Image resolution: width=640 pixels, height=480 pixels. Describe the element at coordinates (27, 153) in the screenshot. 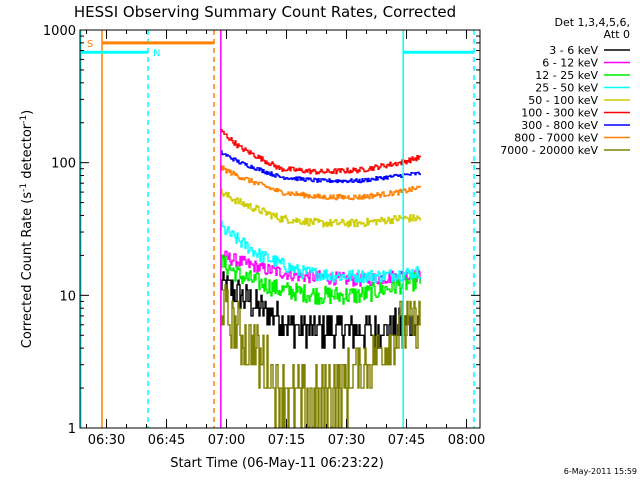

I see `y-axis-label-part-2: detector` at that location.